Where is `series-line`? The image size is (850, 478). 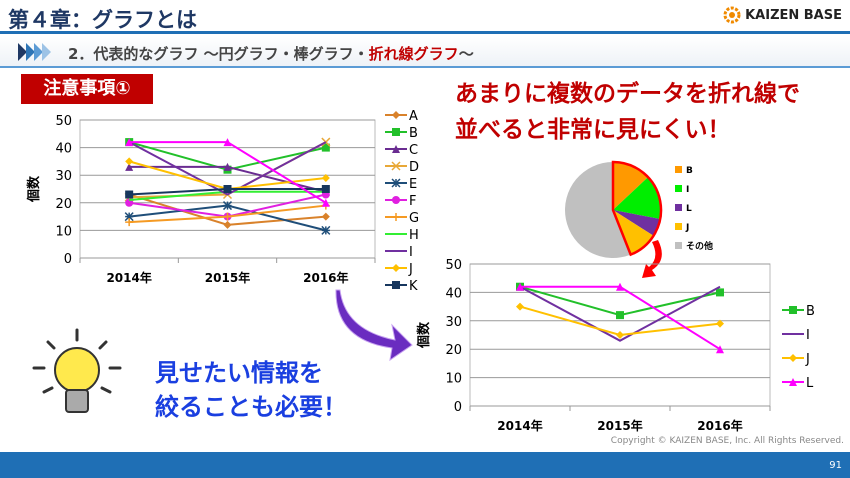 series-line is located at coordinates (227, 168).